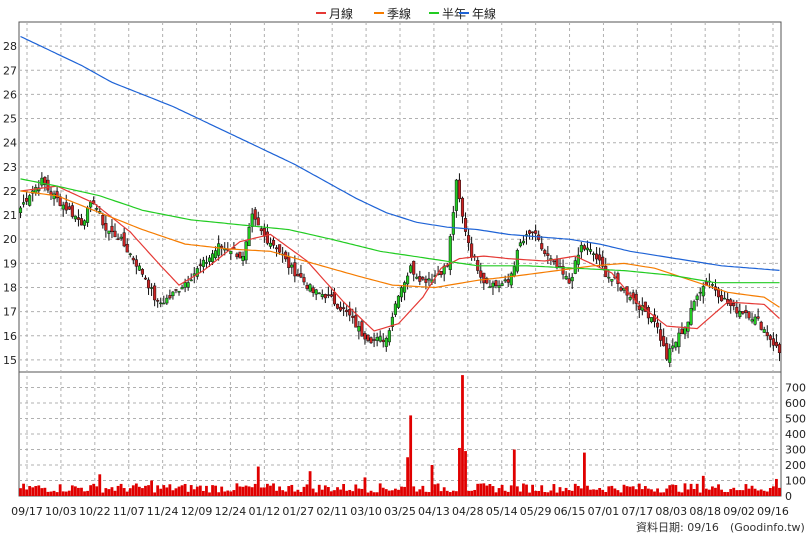  Describe the element at coordinates (10, 143) in the screenshot. I see `price-tick-label: 24` at that location.